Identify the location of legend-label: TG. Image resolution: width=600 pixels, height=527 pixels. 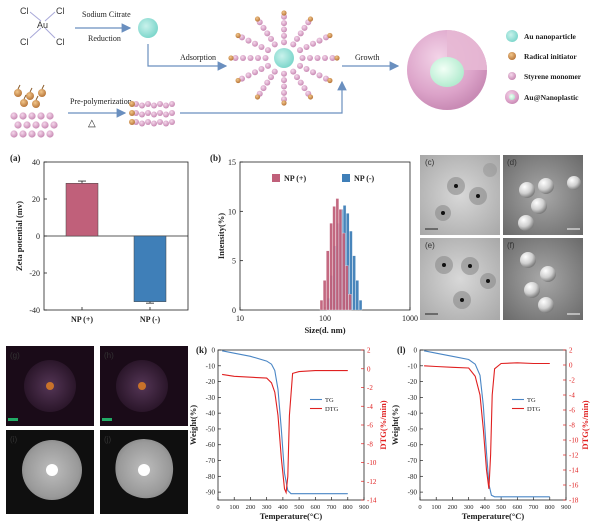
(531, 400).